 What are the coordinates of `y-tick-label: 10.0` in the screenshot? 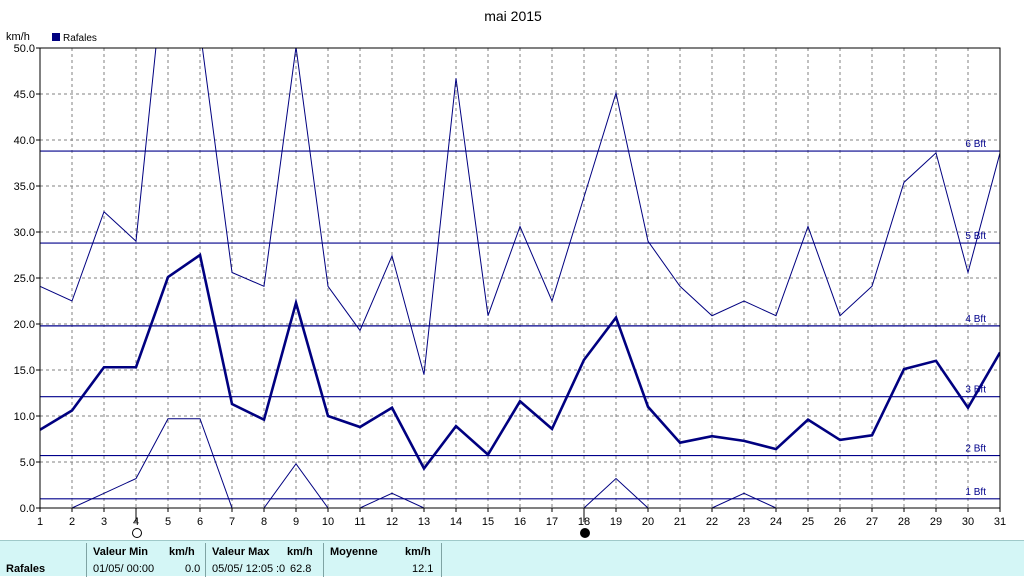 It's located at (24, 417).